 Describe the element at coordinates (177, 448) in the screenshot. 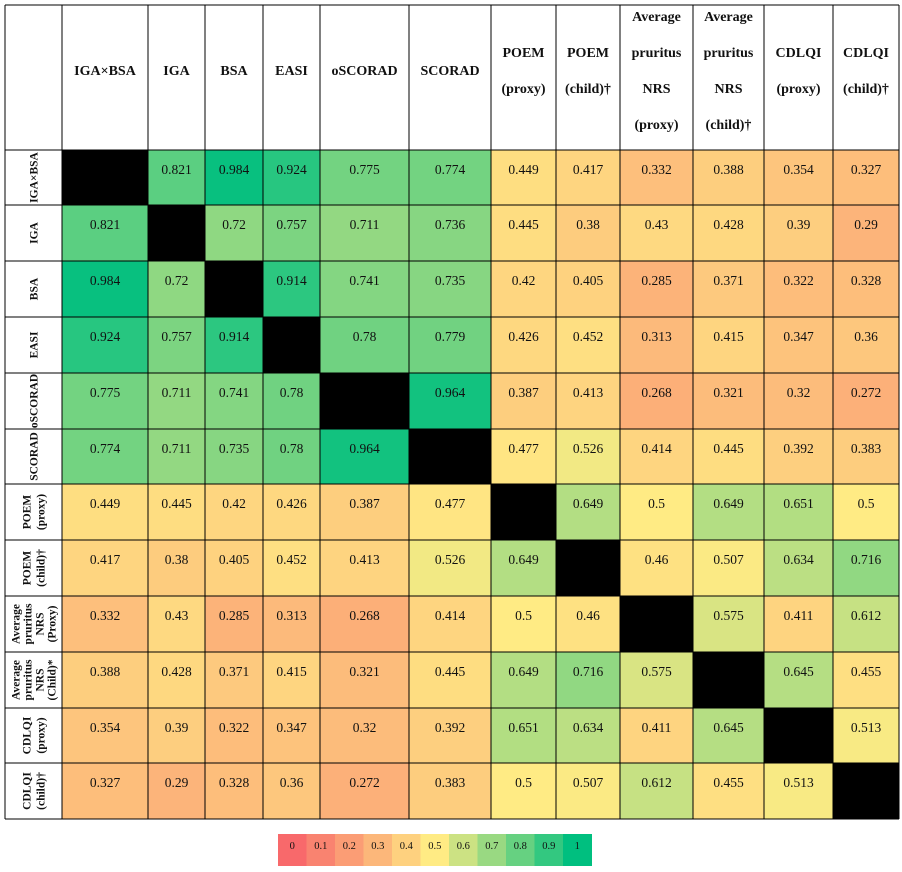

I see `heatmap-cell-label: 0.711` at that location.